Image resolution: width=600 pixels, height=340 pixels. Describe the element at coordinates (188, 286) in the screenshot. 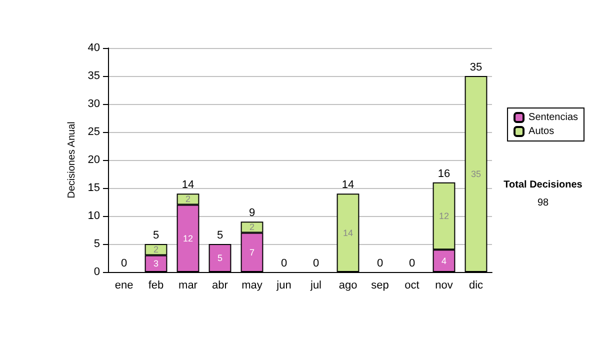

I see `x-tick-label: mar` at that location.